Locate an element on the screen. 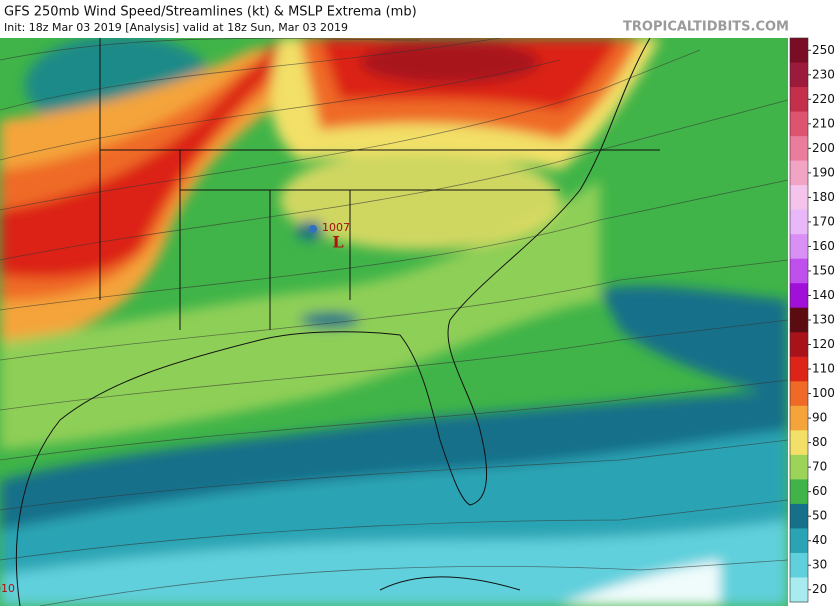 The width and height of the screenshot is (835, 606). colorbar-label: 170 is located at coordinates (823, 221).